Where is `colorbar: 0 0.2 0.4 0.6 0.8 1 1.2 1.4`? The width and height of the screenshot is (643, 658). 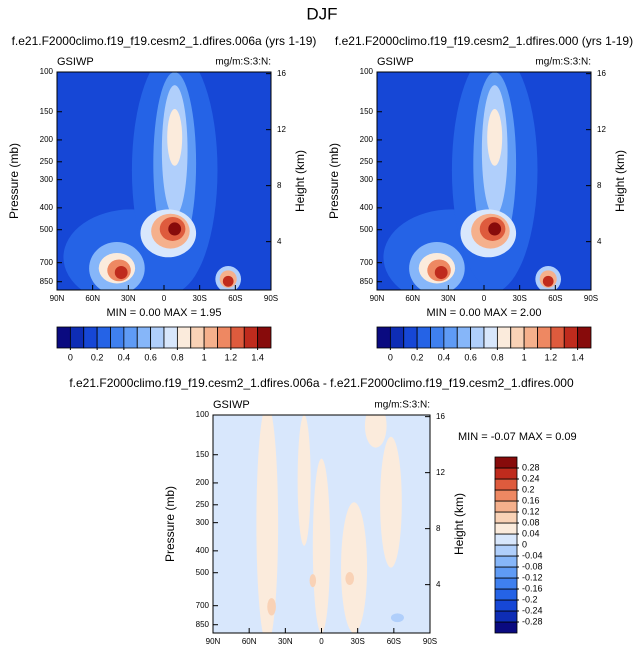
colorbar: 0 0.2 0.4 0.6 0.8 1 1.2 1.4 is located at coordinates (164, 344).